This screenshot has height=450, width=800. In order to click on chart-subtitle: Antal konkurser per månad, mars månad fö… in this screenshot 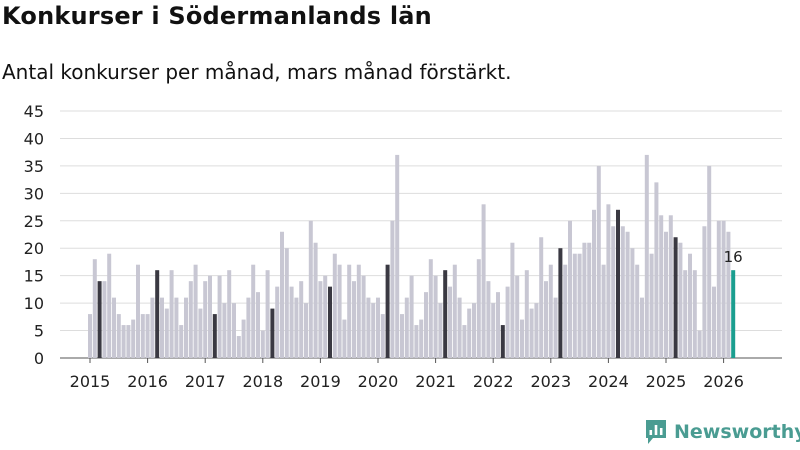, I will do `click(257, 72)`.